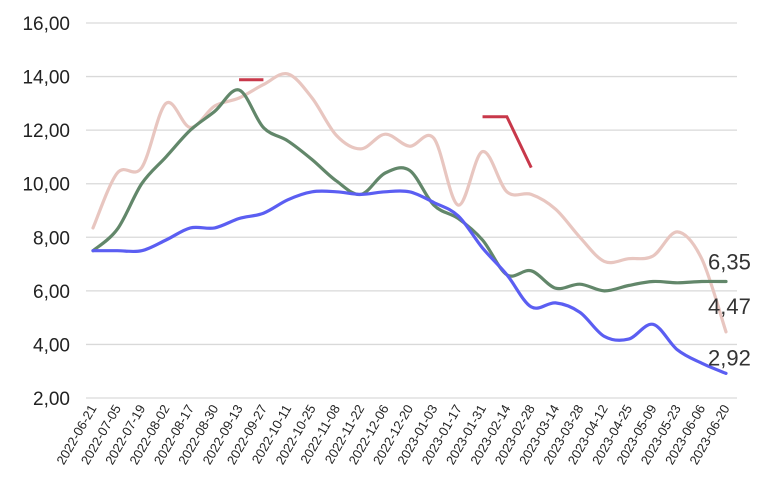  What do you see at coordinates (46, 78) in the screenshot?
I see `y-tick-label: 14,00` at bounding box center [46, 78].